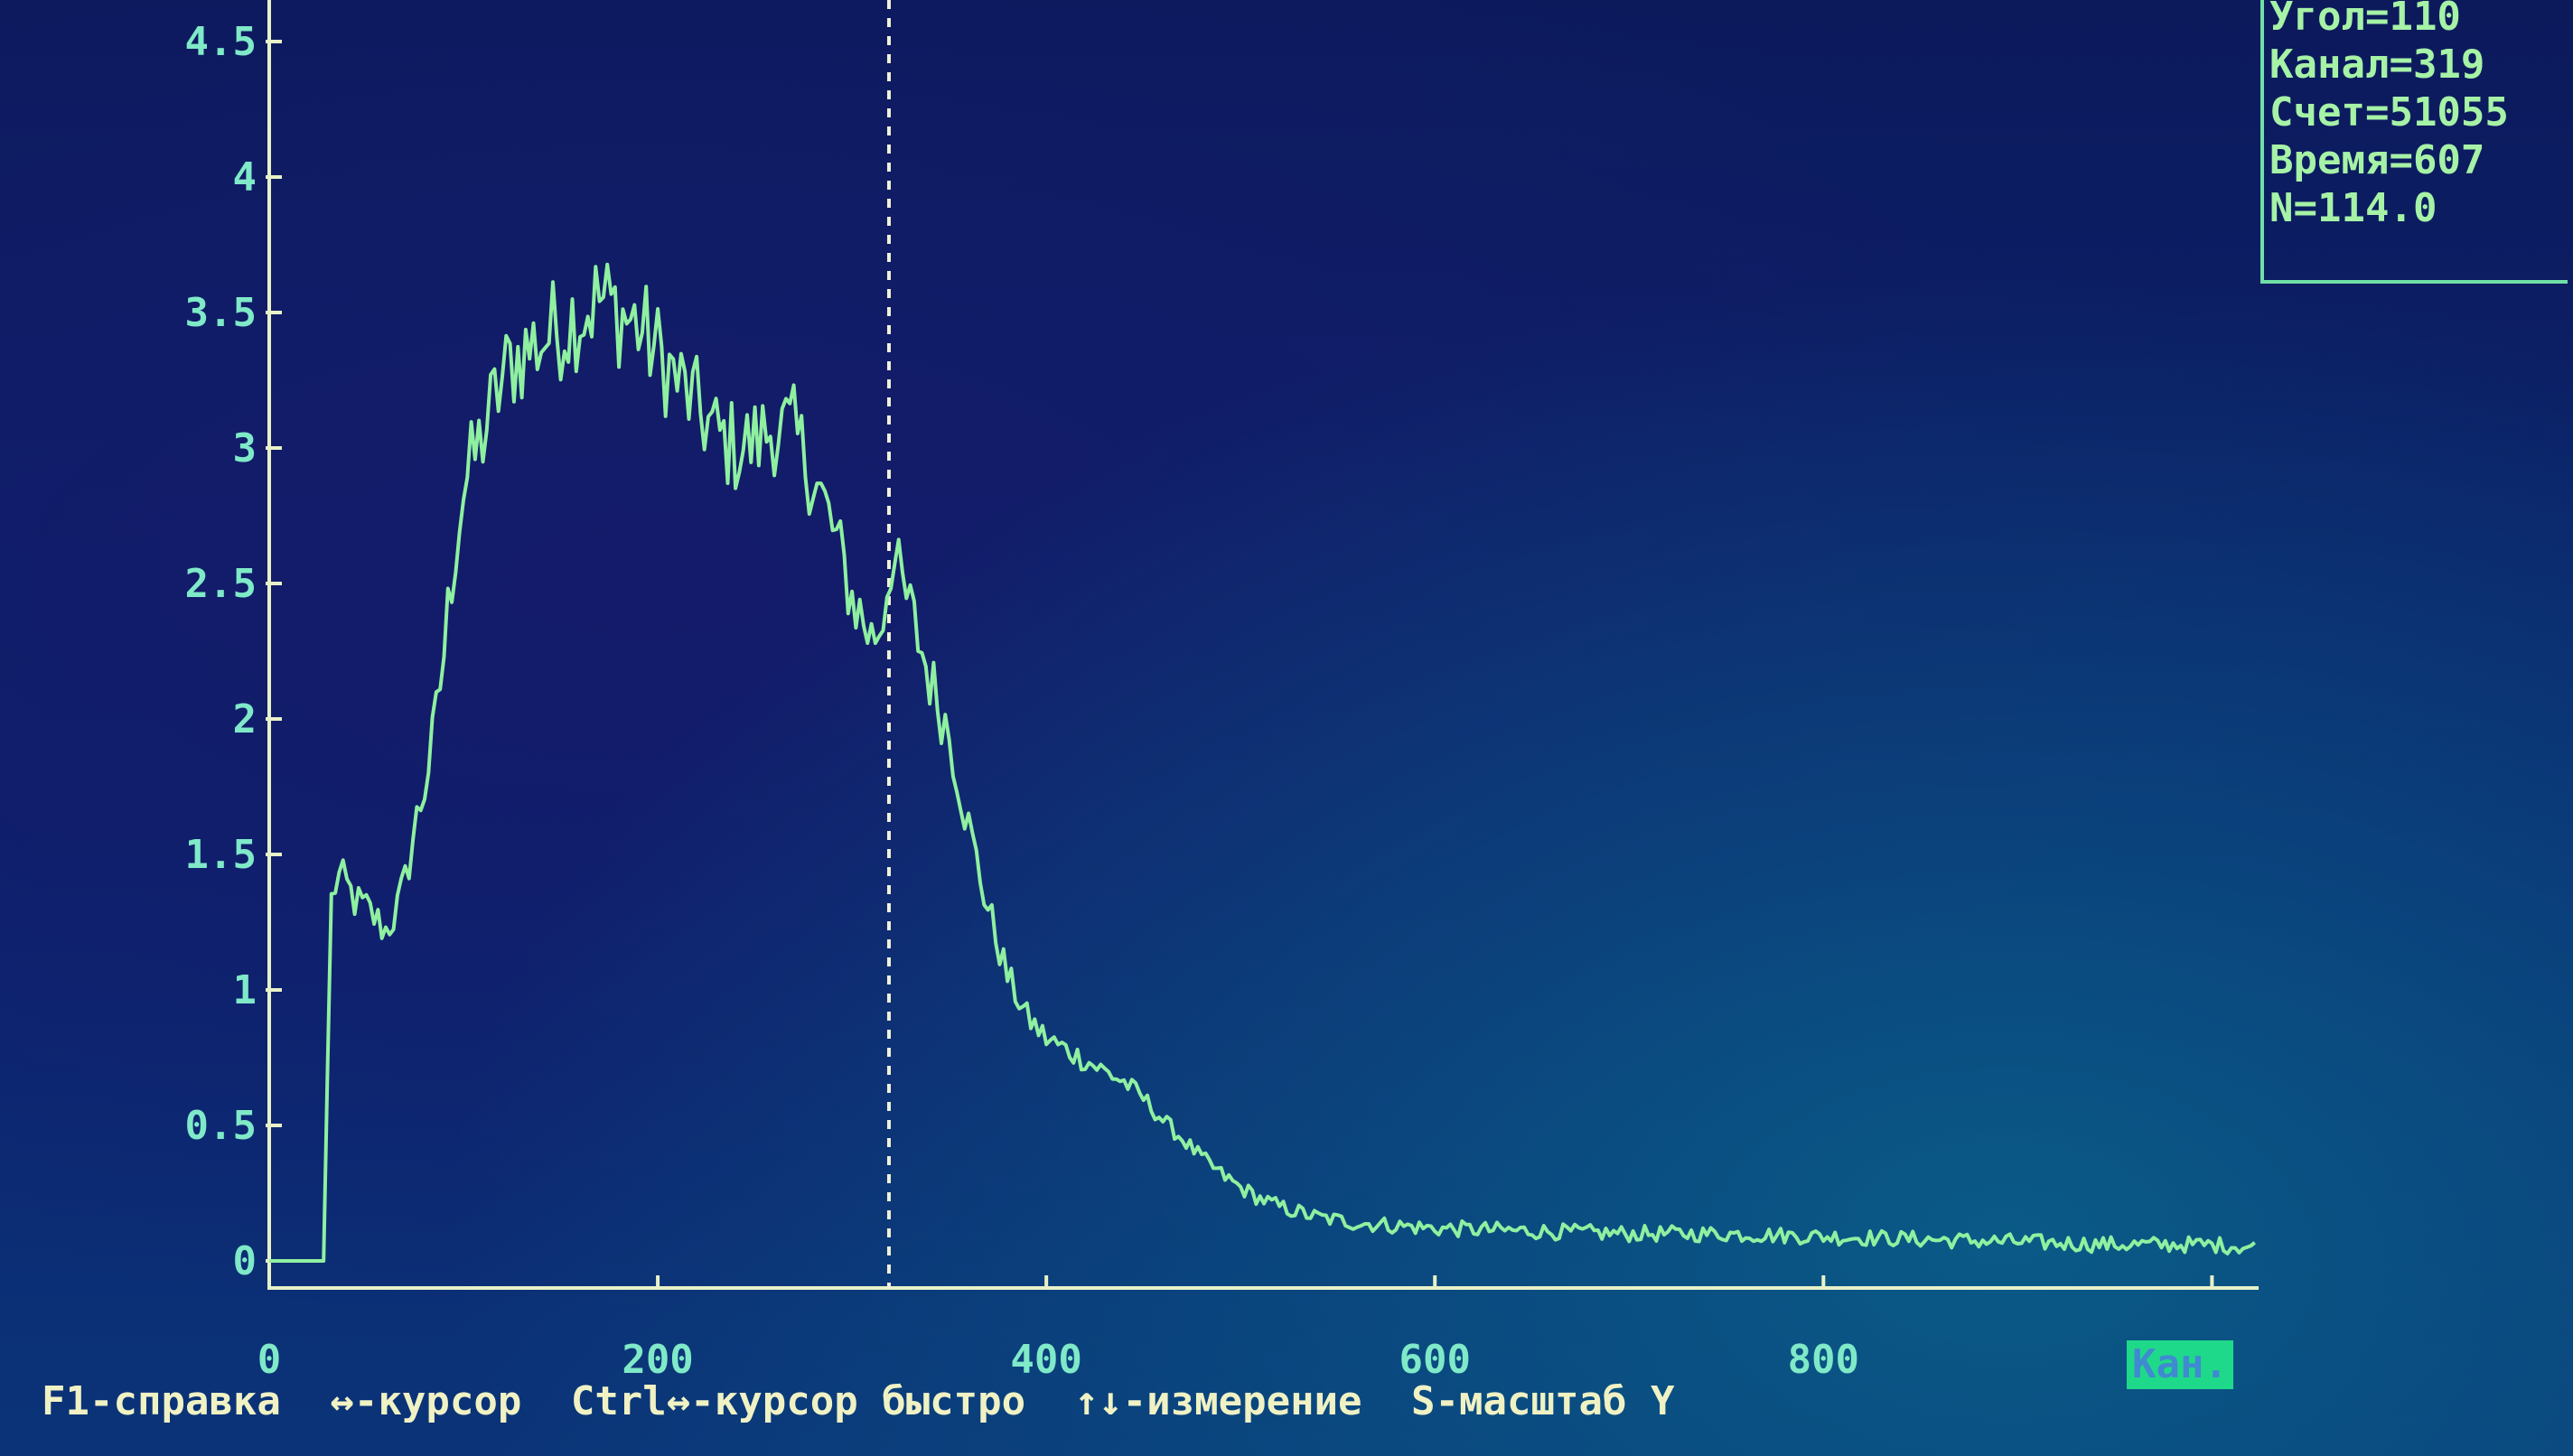  What do you see at coordinates (2180, 1364) in the screenshot?
I see `x-axis-unit-badge: Кан.` at bounding box center [2180, 1364].